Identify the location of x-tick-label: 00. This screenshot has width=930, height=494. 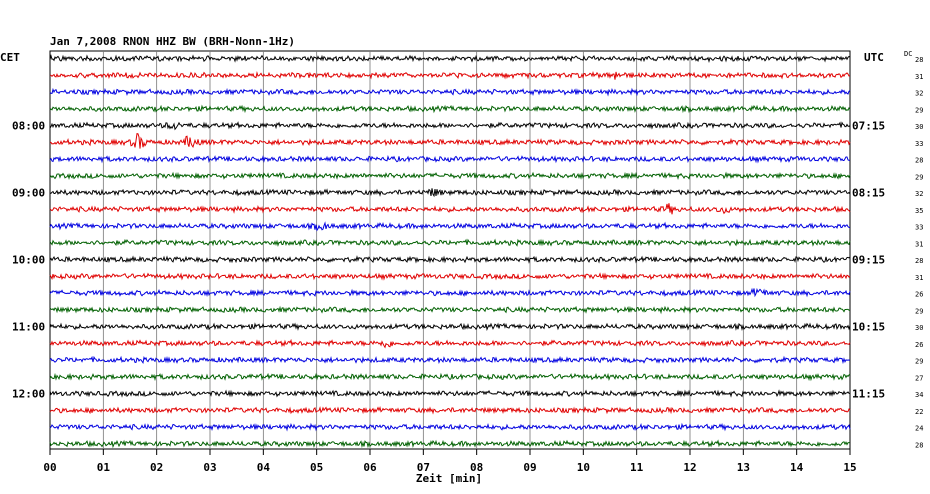
(49, 467).